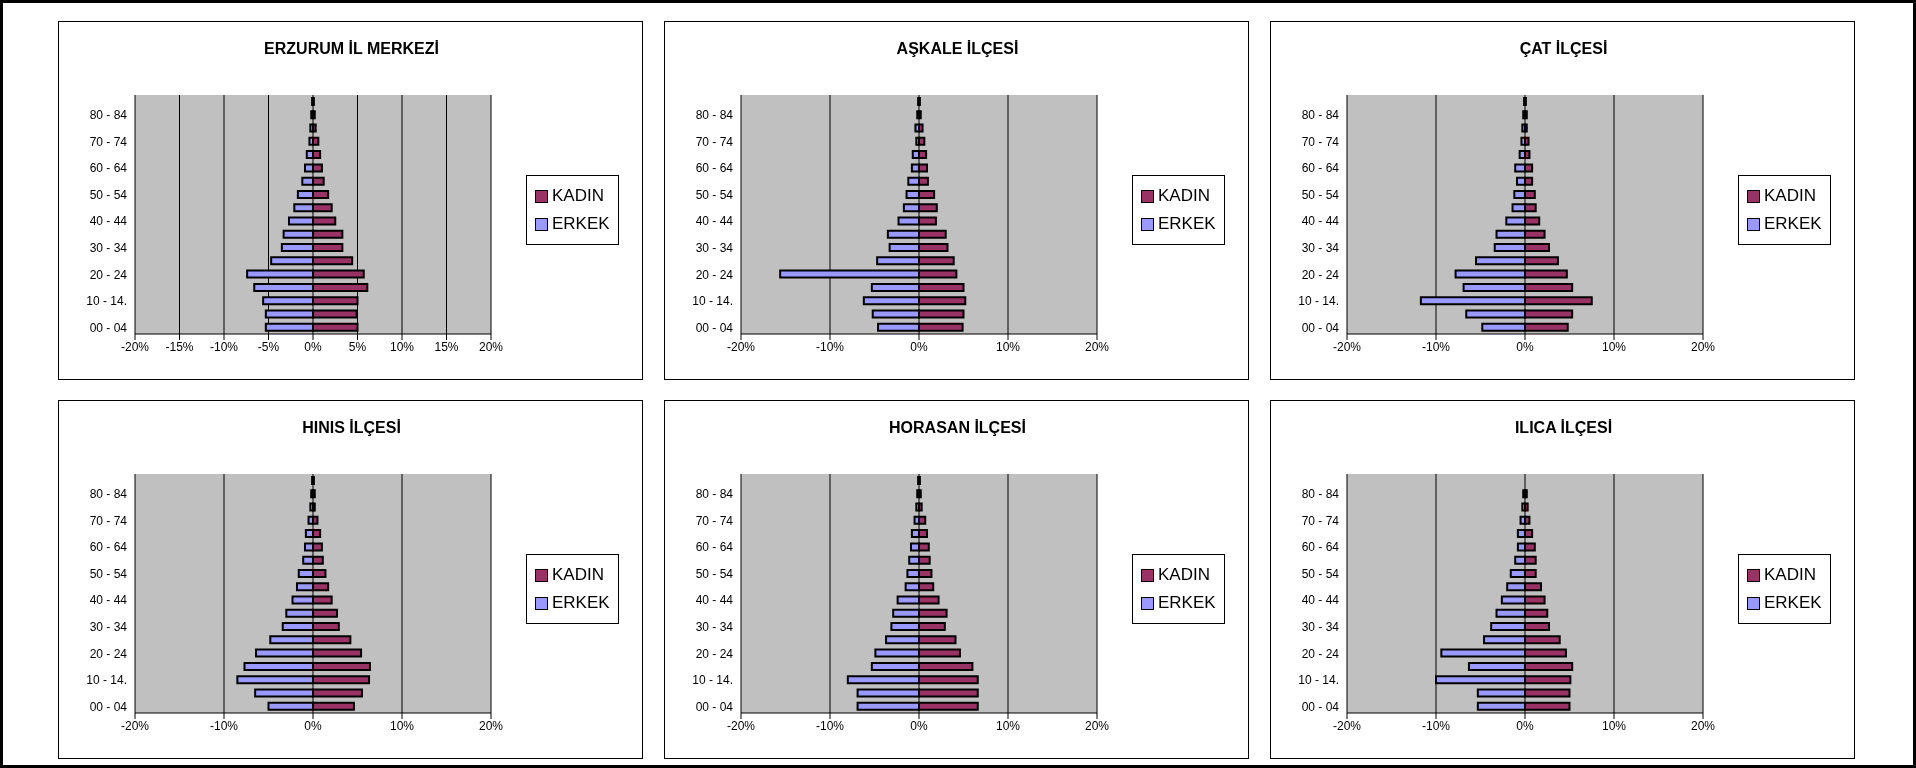 The image size is (1916, 768). Describe the element at coordinates (1563, 49) in the screenshot. I see `chart-title: ÇAT İLÇESİ` at that location.